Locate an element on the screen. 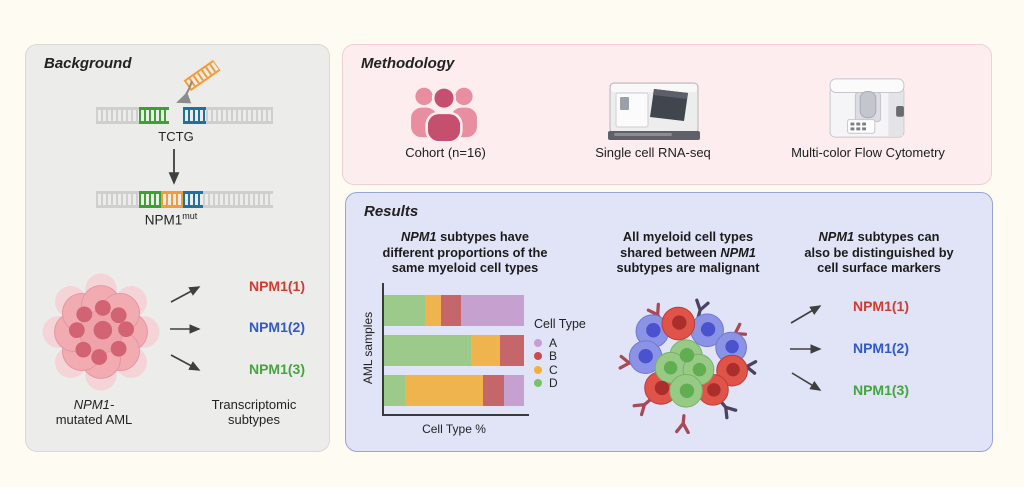 The width and height of the screenshot is (1024, 487). aml-caption-line2: mutated AML is located at coordinates (94, 419).